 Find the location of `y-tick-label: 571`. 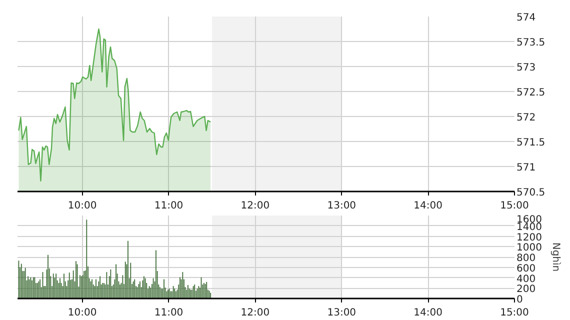

y-tick-label: 571 is located at coordinates (526, 168).